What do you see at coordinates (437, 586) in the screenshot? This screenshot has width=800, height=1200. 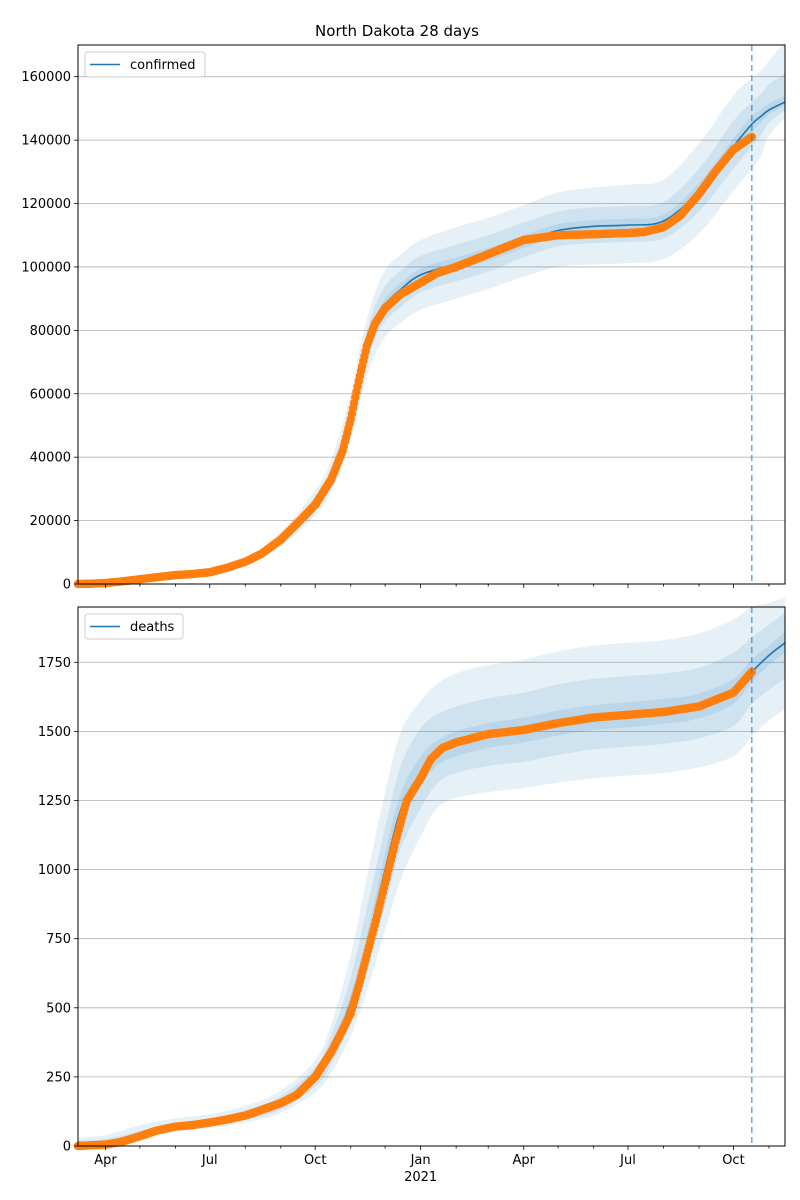 I see `confirmed-x-ticks` at bounding box center [437, 586].